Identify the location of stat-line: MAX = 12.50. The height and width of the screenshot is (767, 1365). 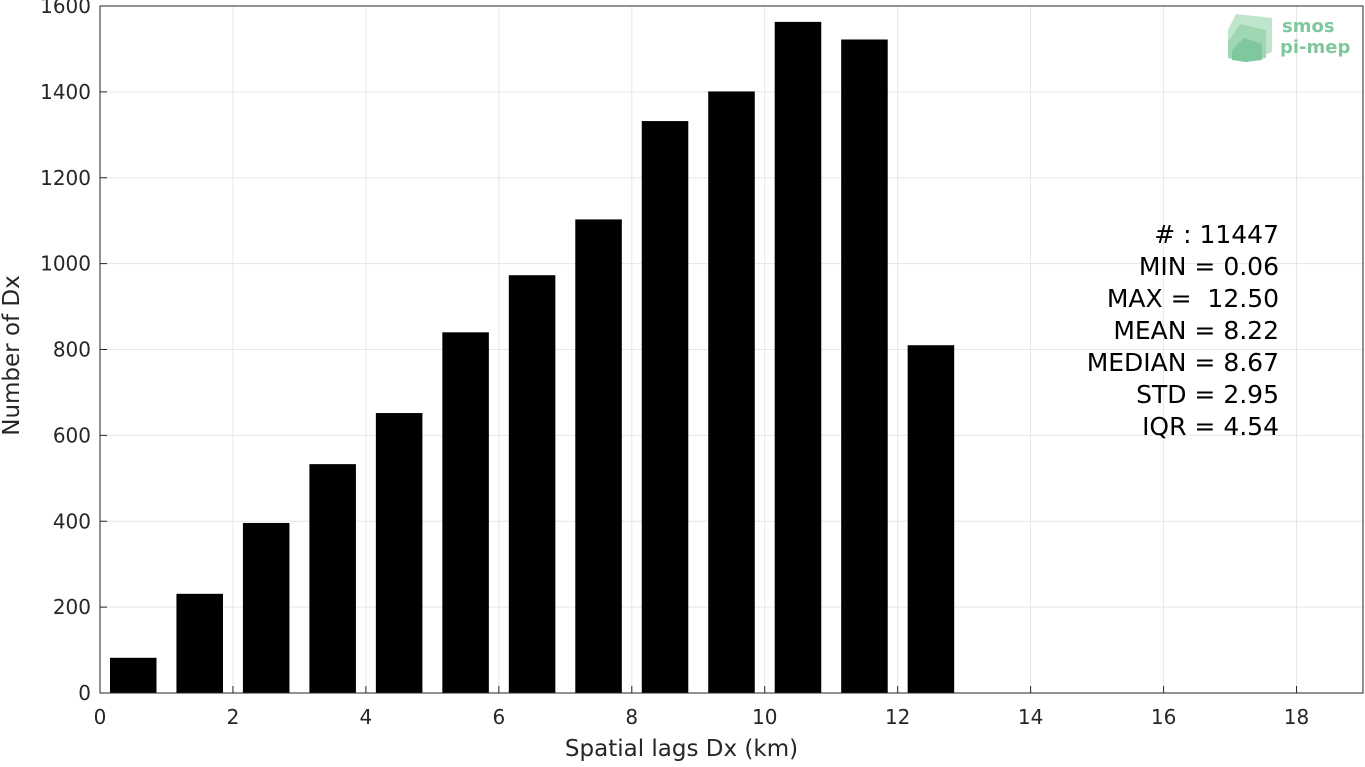
(1193, 298).